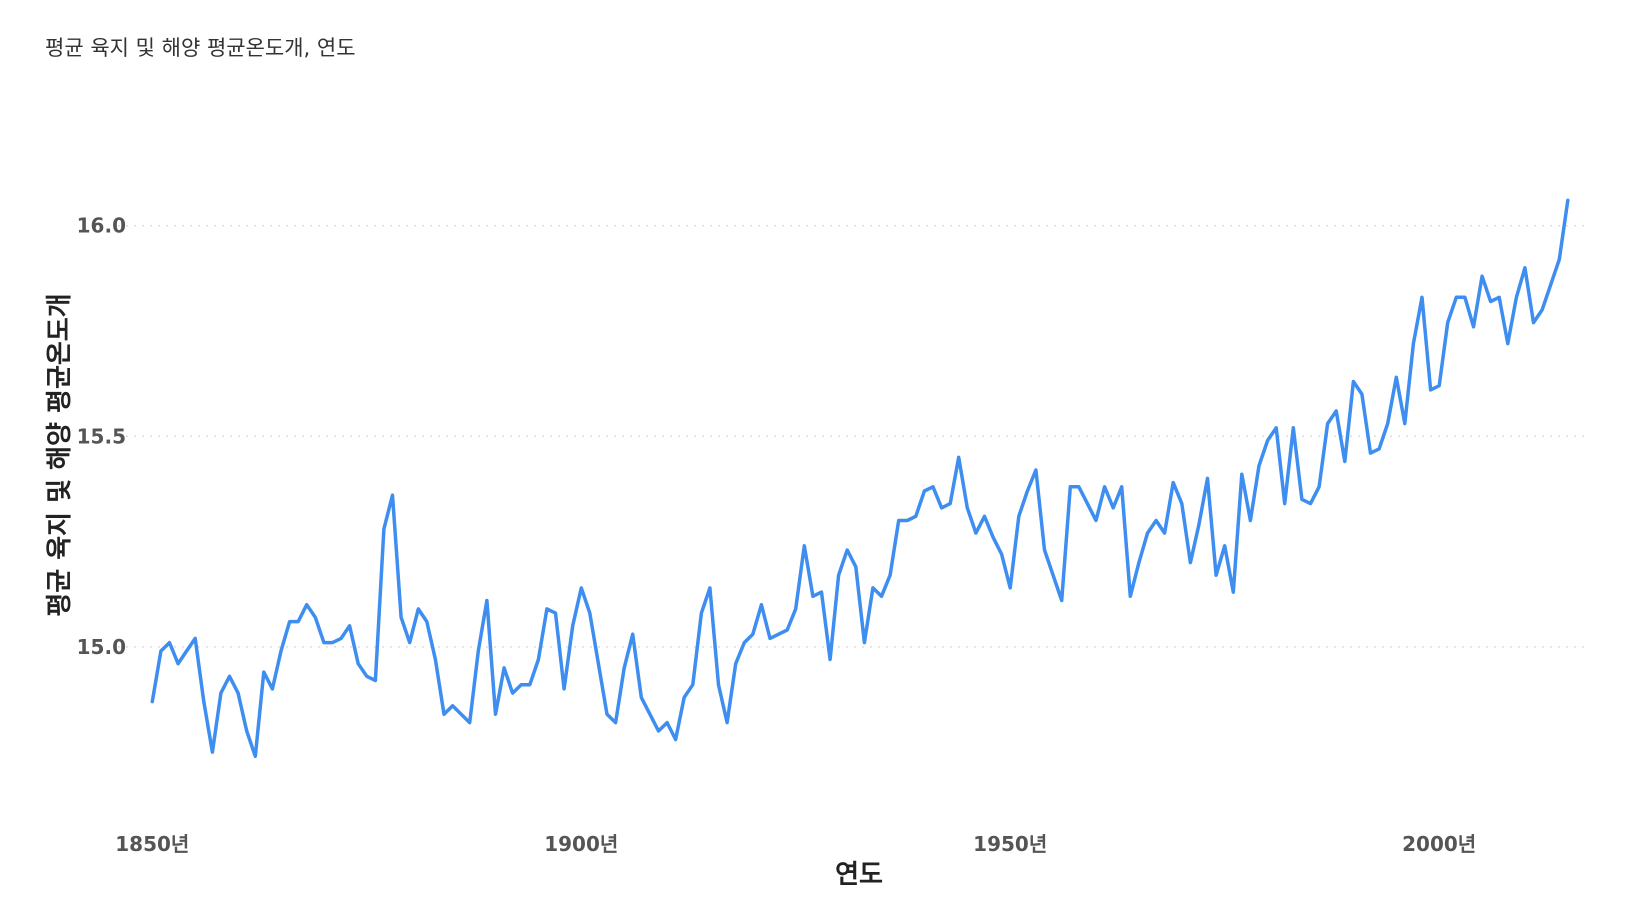 This screenshot has height=921, width=1627. I want to click on x-tick-label: 1950년, so click(1010, 844).